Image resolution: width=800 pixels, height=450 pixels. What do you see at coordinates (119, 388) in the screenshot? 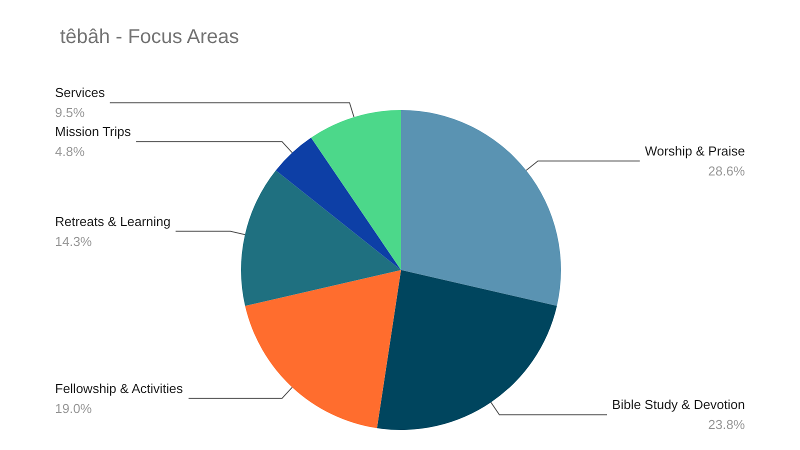
I see `slice-label: Fellowship & Activities` at bounding box center [119, 388].